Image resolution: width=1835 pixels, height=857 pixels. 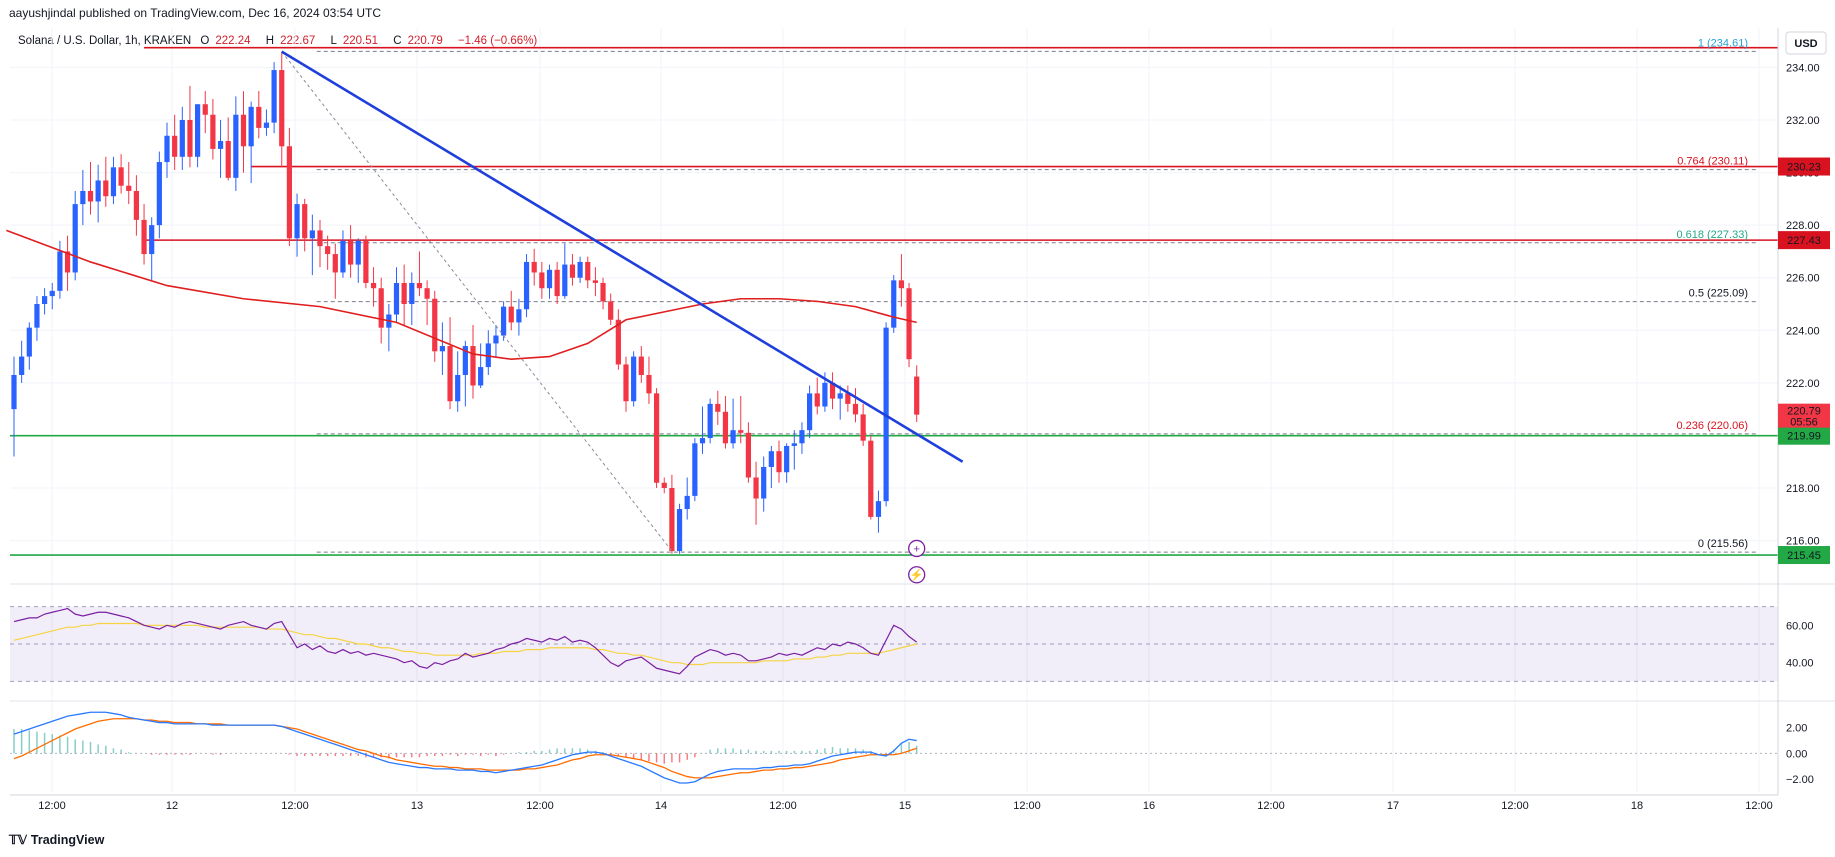 What do you see at coordinates (1803, 384) in the screenshot?
I see `price-tick-label: 222.00` at bounding box center [1803, 384].